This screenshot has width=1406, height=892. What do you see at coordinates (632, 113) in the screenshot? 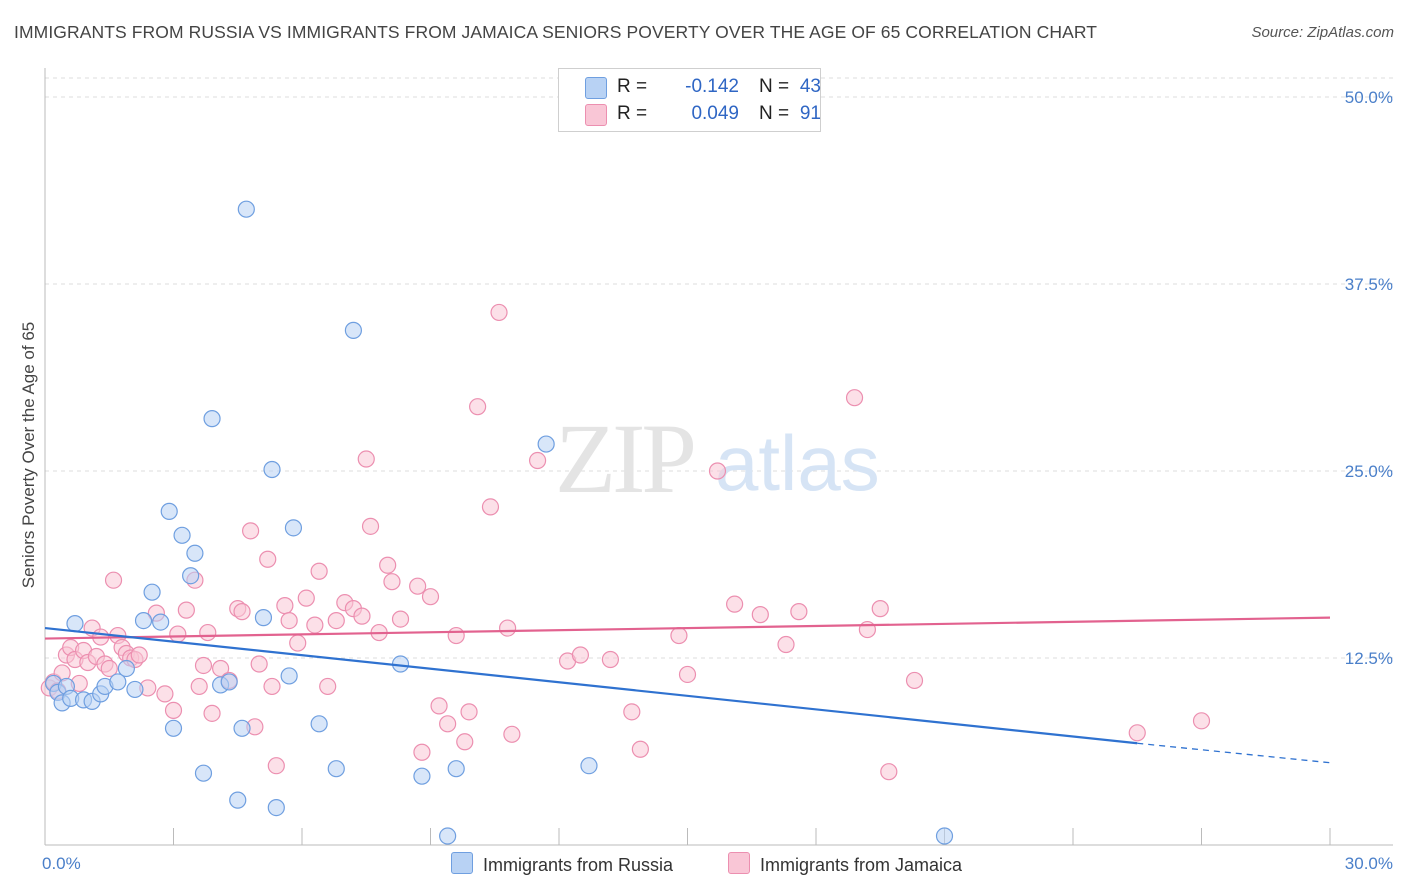
I see `jamaica-r-label: R =` at bounding box center [632, 113].